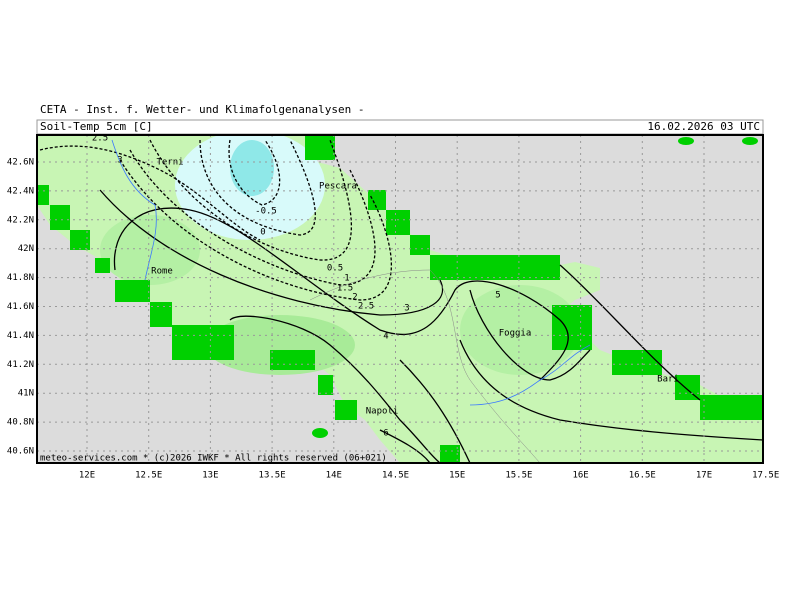  Describe the element at coordinates (26, 249) in the screenshot. I see `lat-label: 42N` at that location.